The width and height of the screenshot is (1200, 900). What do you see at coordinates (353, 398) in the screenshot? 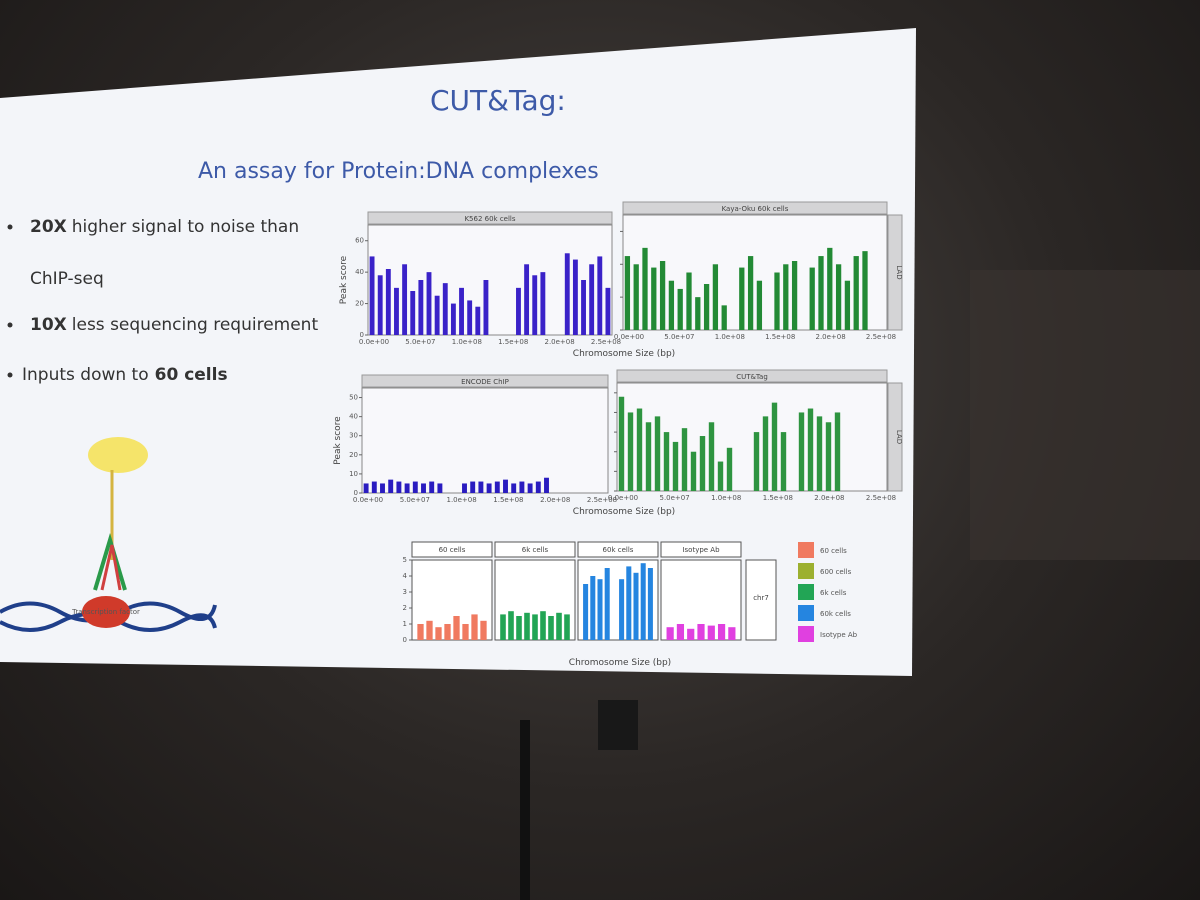
I see `y-tick-label: 50` at bounding box center [353, 398].